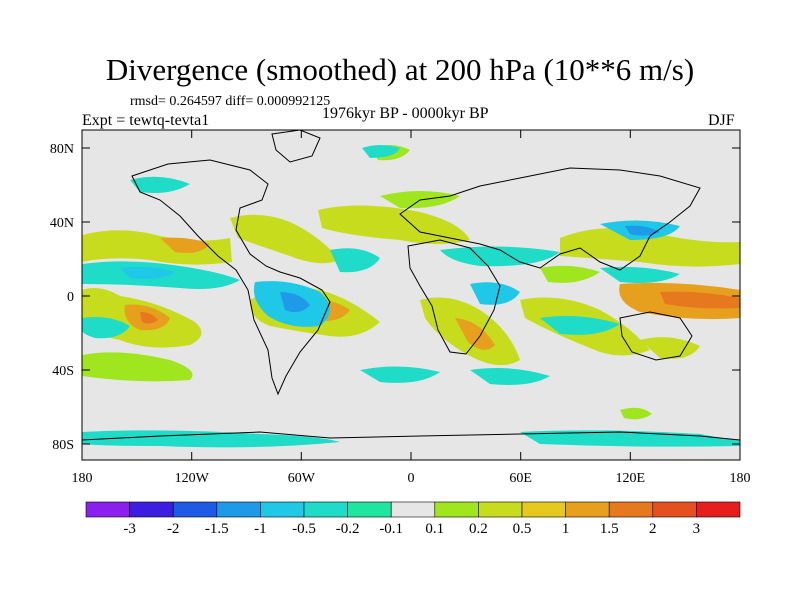 Image resolution: width=800 pixels, height=600 pixels. What do you see at coordinates (217, 529) in the screenshot?
I see `colorbar-label: -1.5` at bounding box center [217, 529].